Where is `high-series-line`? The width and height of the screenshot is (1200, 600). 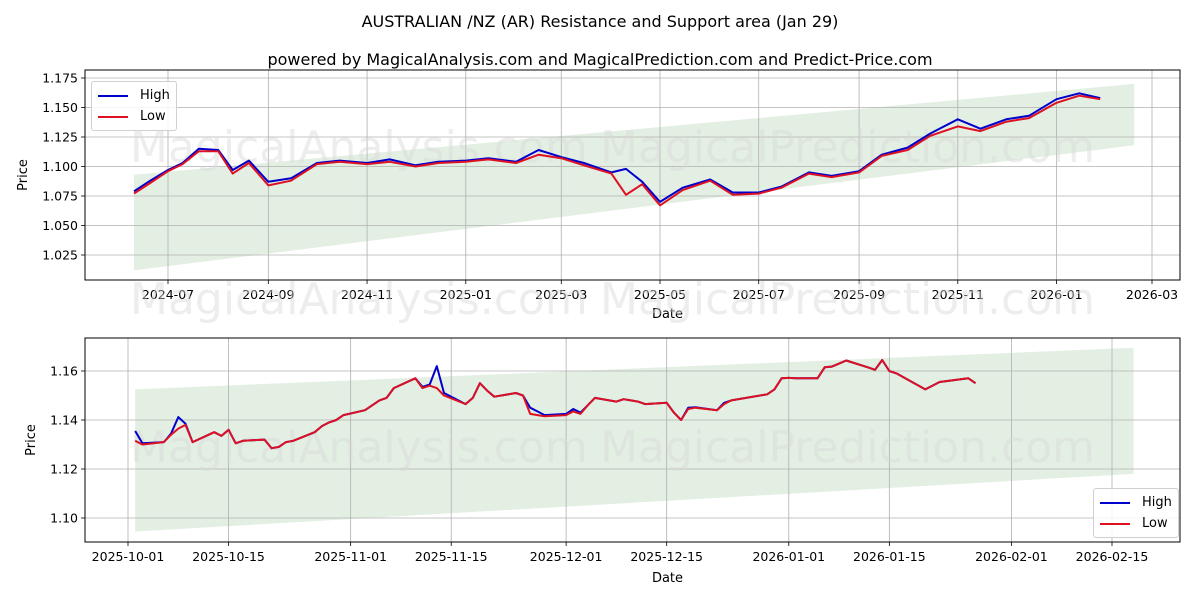
high-series-line is located at coordinates (617, 147).